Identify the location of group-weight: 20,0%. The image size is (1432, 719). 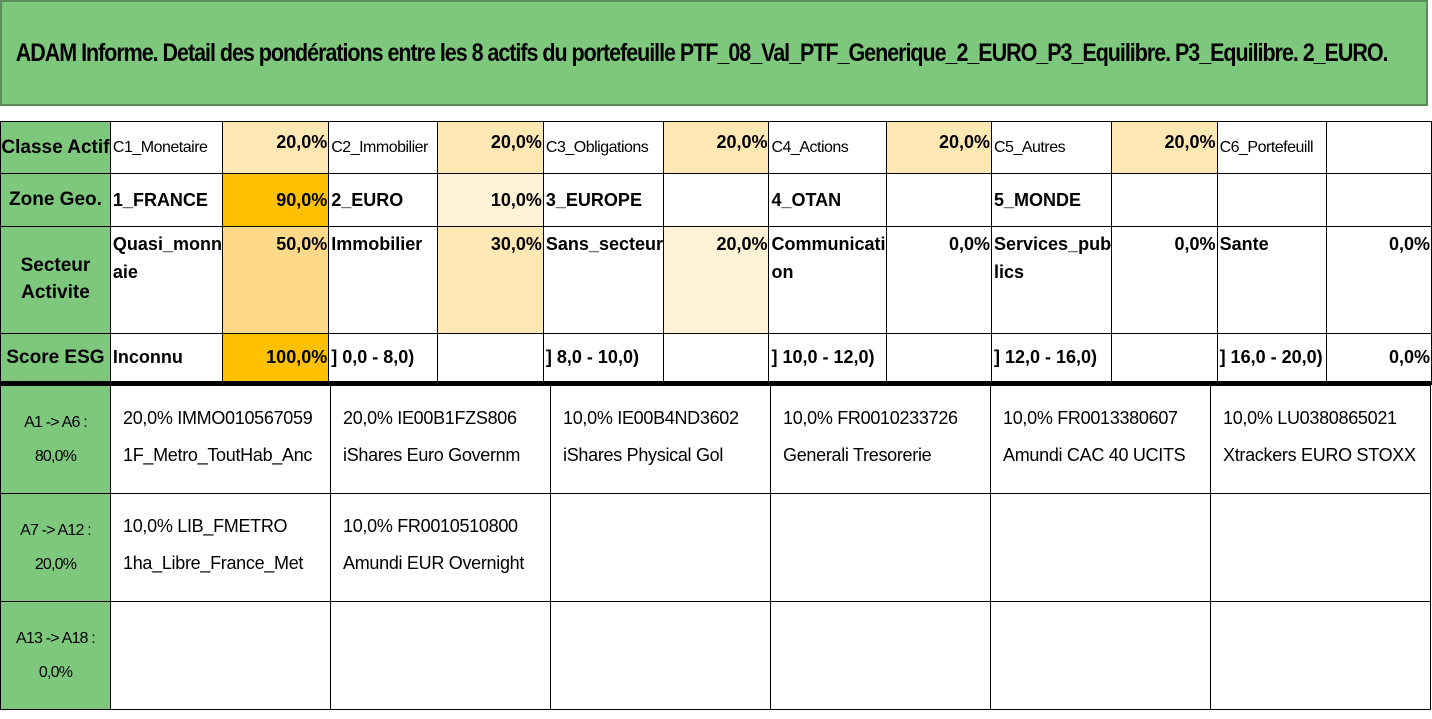
(55, 564).